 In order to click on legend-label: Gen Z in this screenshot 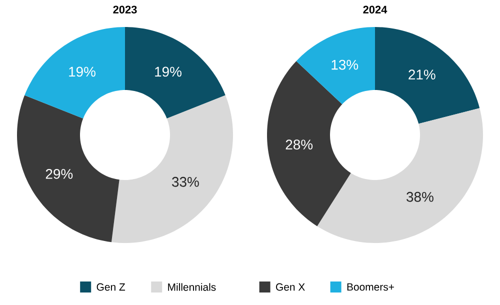, I will do `click(111, 287)`.